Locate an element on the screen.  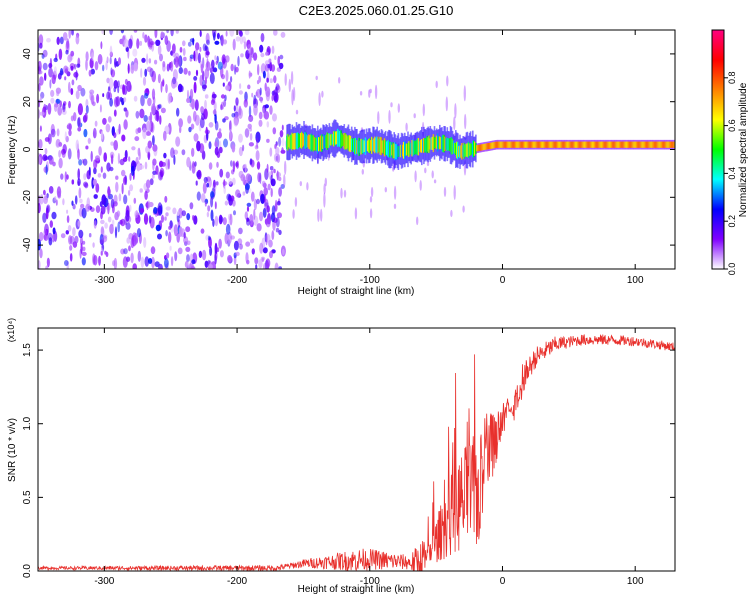
colorbar-tick-label: 0.0 is located at coordinates (732, 269).